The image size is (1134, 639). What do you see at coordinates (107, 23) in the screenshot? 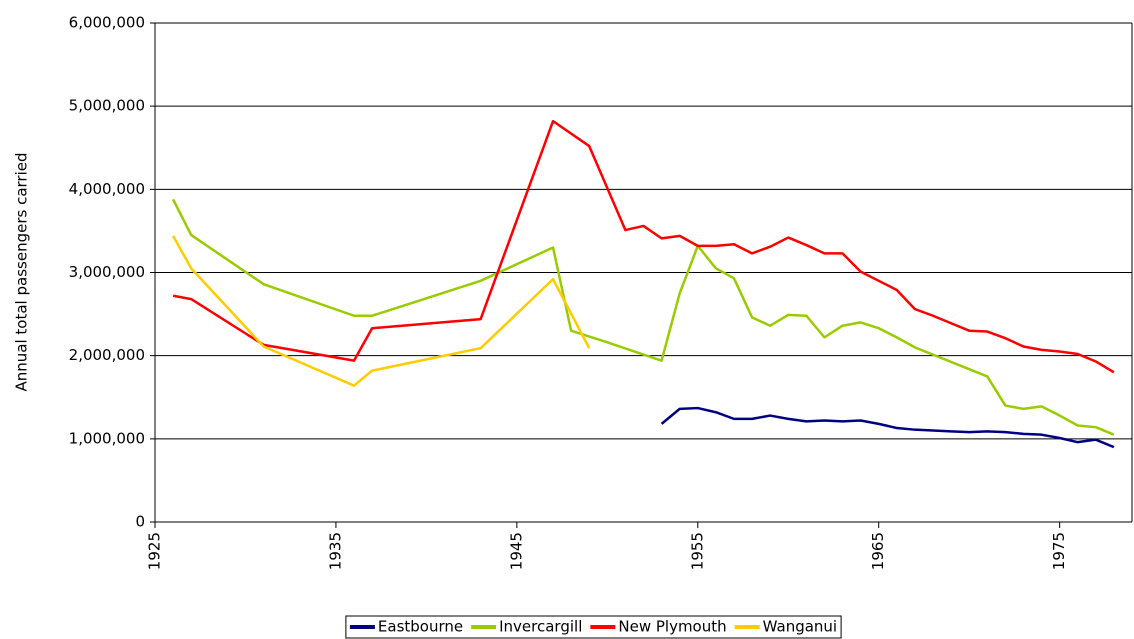
I see `y-tick-label: 6,000,000` at bounding box center [107, 23].